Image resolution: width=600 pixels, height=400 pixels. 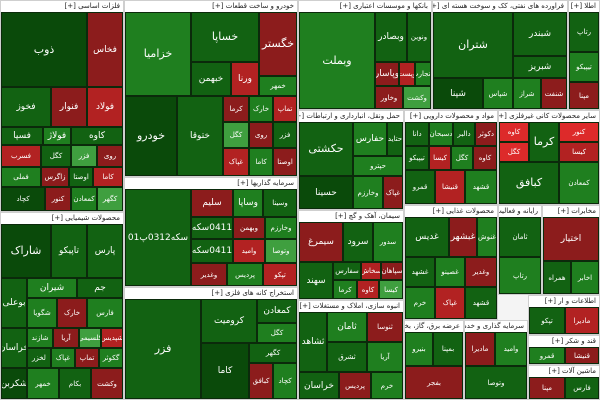 I want to click on tile-stock: ثشاهد, so click(x=313, y=342).